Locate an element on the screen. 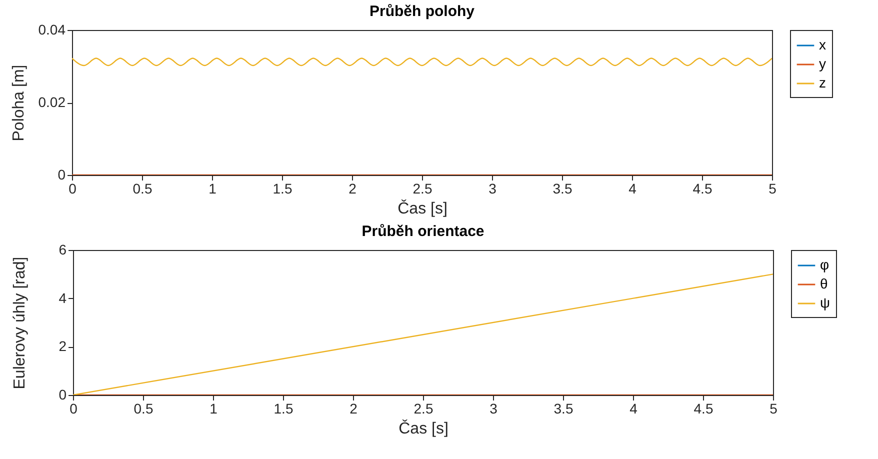 Image resolution: width=878 pixels, height=459 pixels. legend-label: y is located at coordinates (822, 64).